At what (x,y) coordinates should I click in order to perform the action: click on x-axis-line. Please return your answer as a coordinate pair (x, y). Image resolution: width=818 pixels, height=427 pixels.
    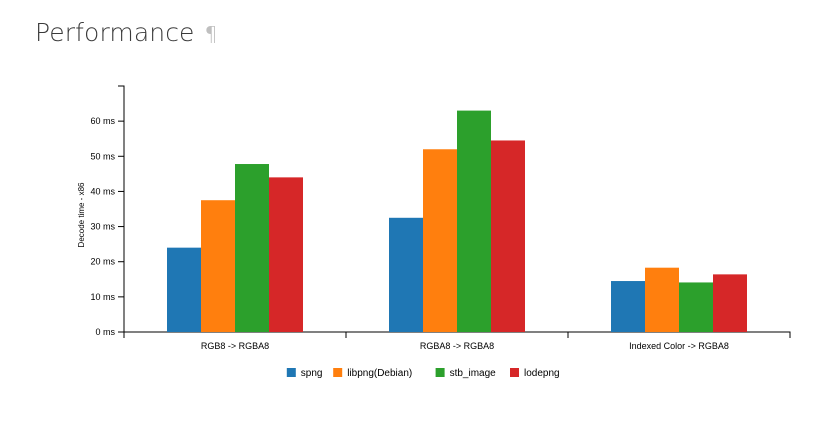
    Looking at the image, I should click on (457, 334).